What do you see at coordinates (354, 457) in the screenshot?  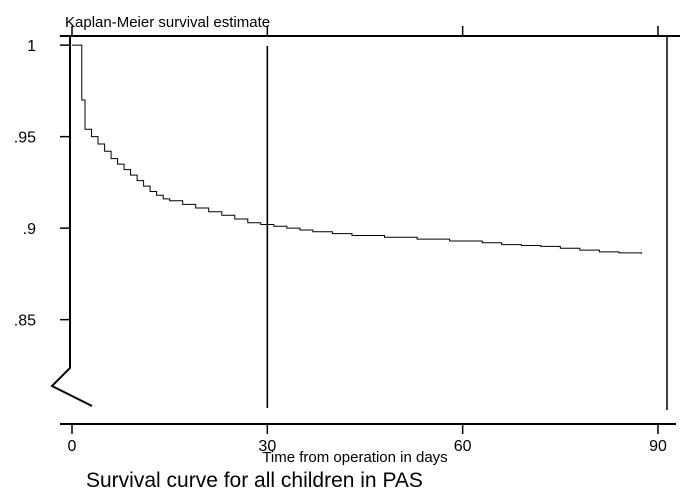 I see `x-axis-label: Time from operation in days` at bounding box center [354, 457].